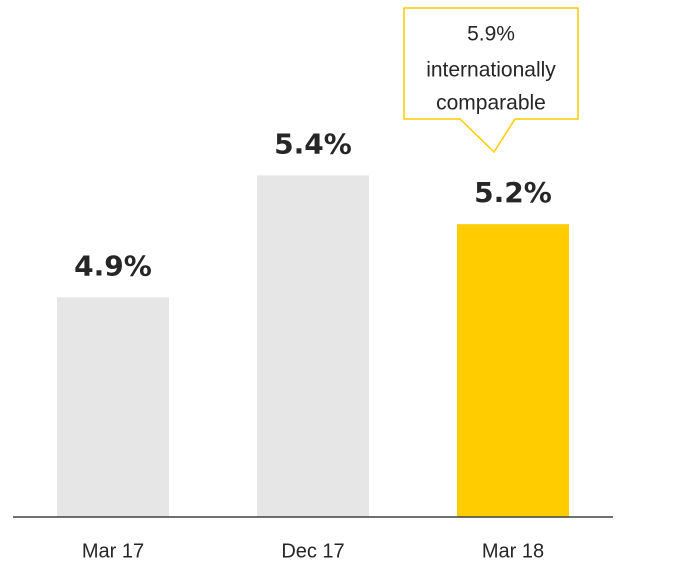  Describe the element at coordinates (312, 551) in the screenshot. I see `x-tick-label: Dec 17` at that location.